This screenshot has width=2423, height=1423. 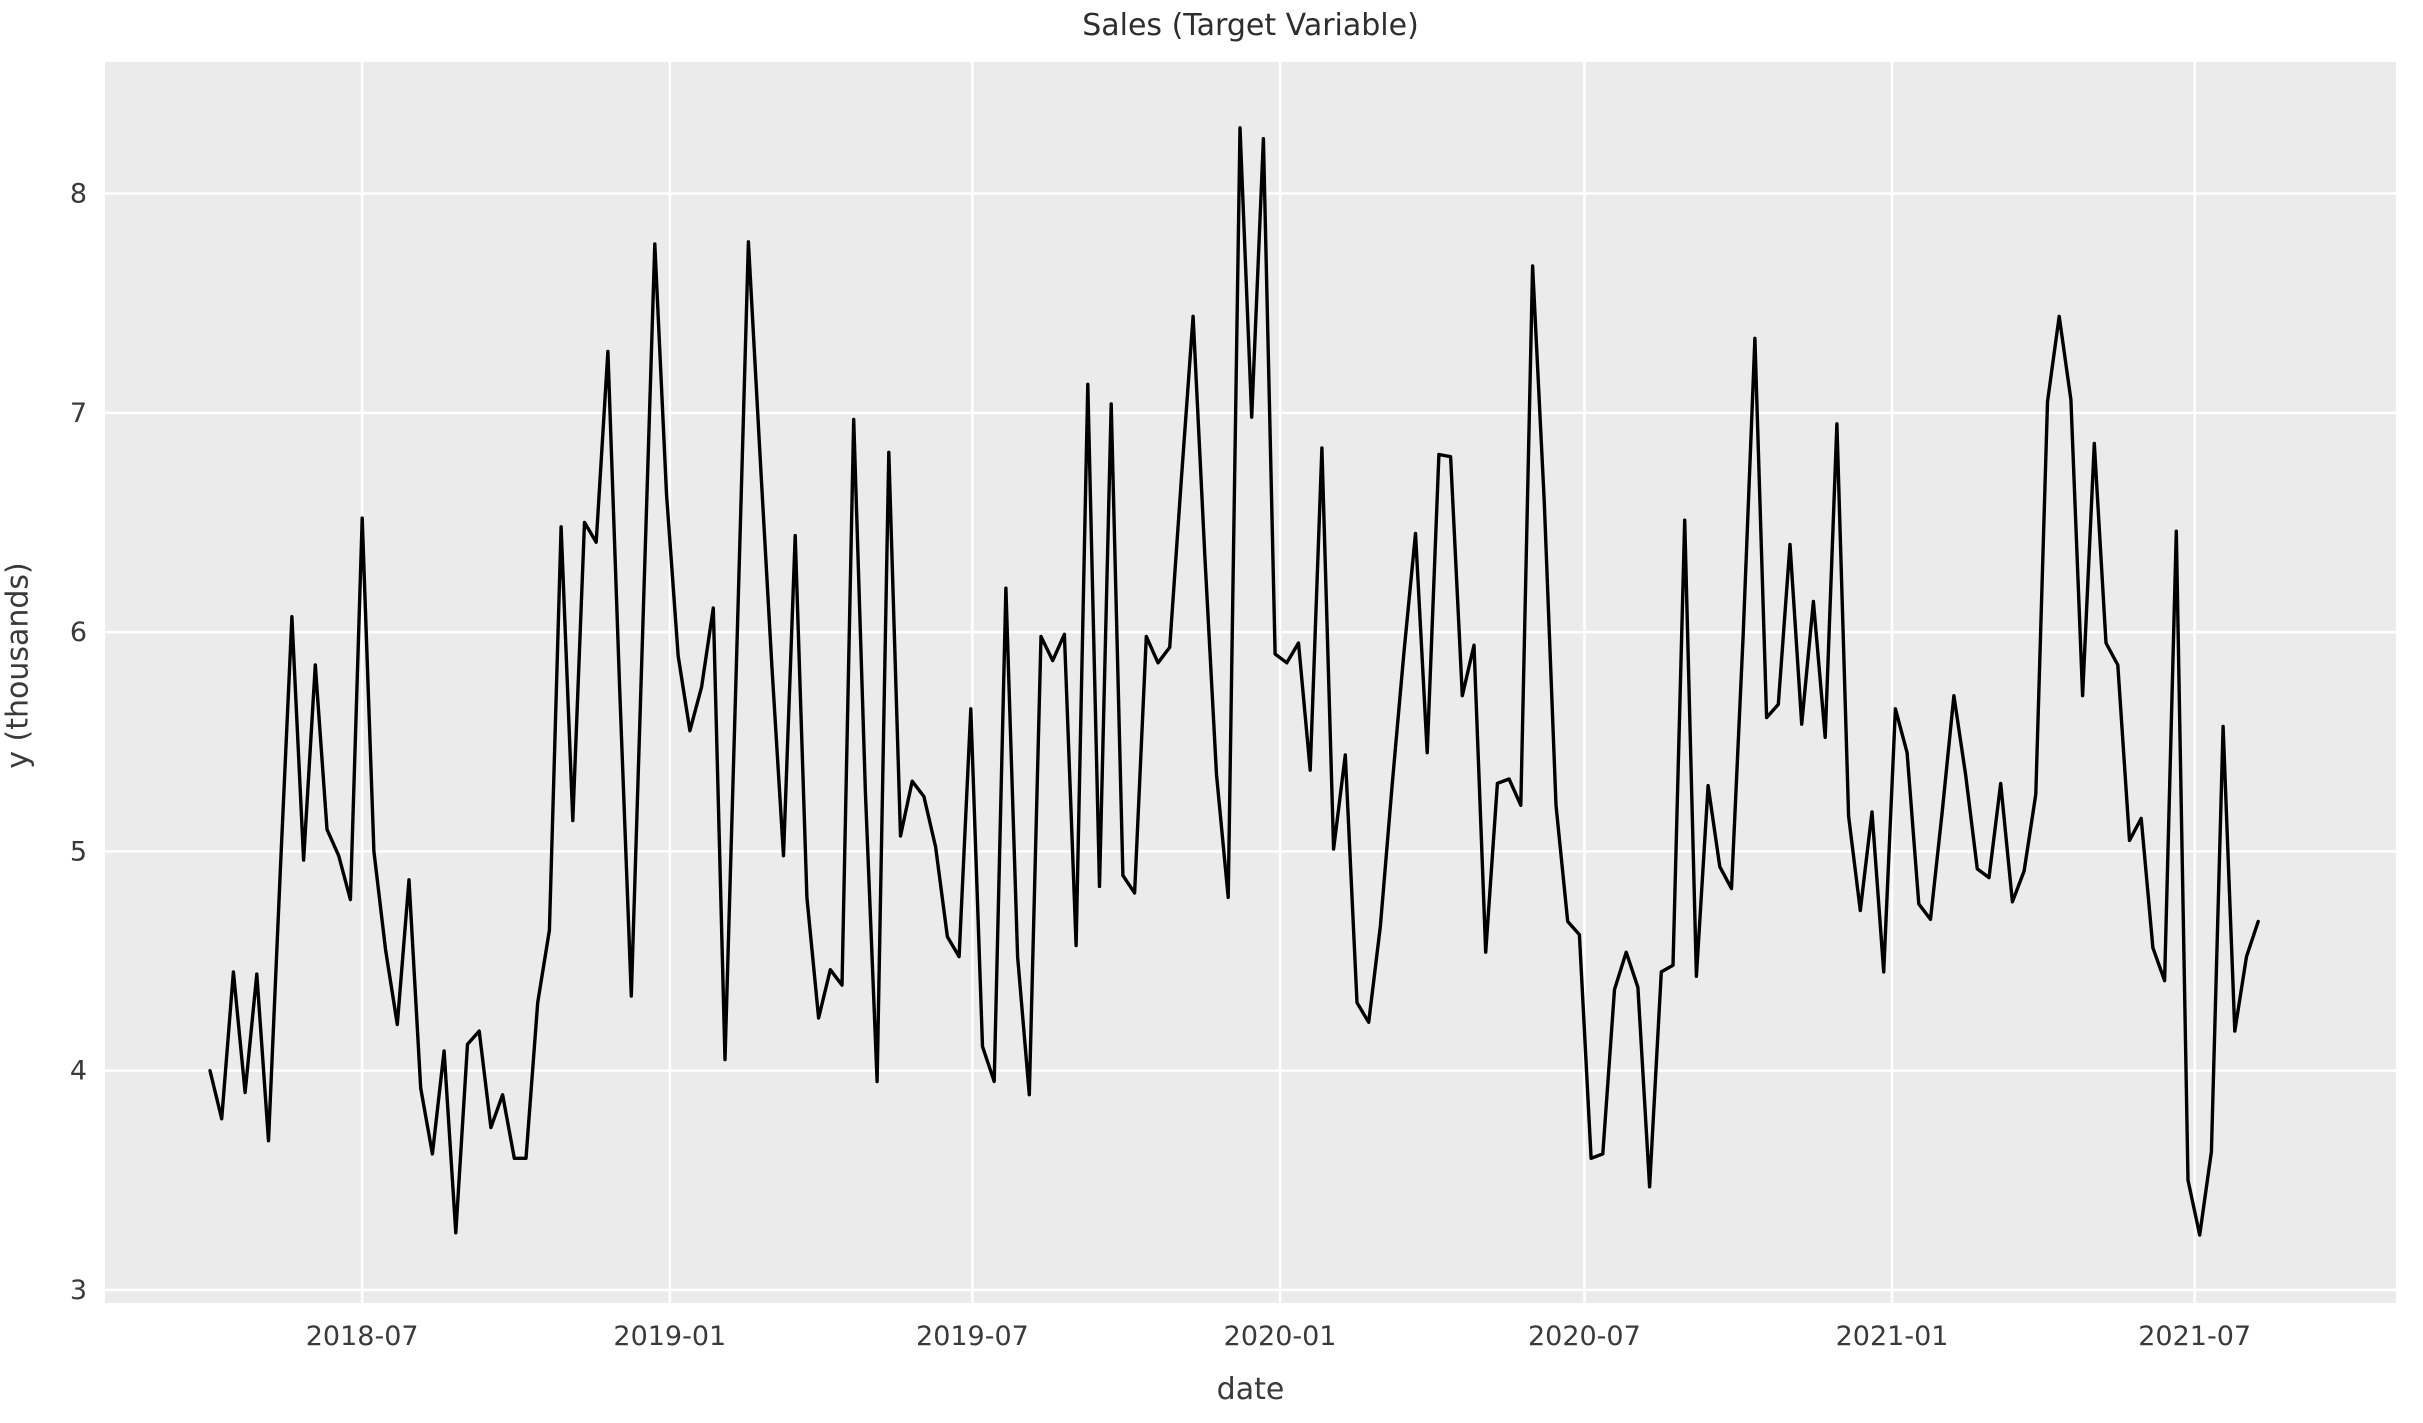 I want to click on y-axis-label: y (thousands), so click(x=18, y=665).